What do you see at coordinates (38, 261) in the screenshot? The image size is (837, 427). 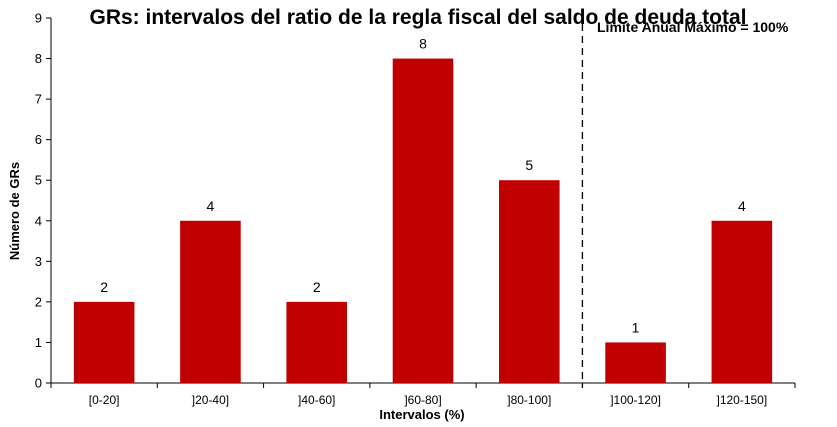 I see `y-tick-label: 3` at bounding box center [38, 261].